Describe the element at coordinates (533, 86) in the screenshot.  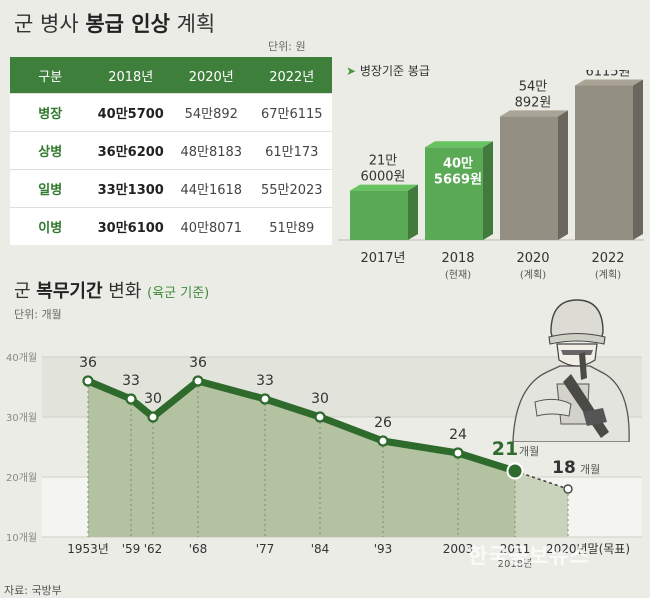
I see `bar-value-label: 54만` at that location.